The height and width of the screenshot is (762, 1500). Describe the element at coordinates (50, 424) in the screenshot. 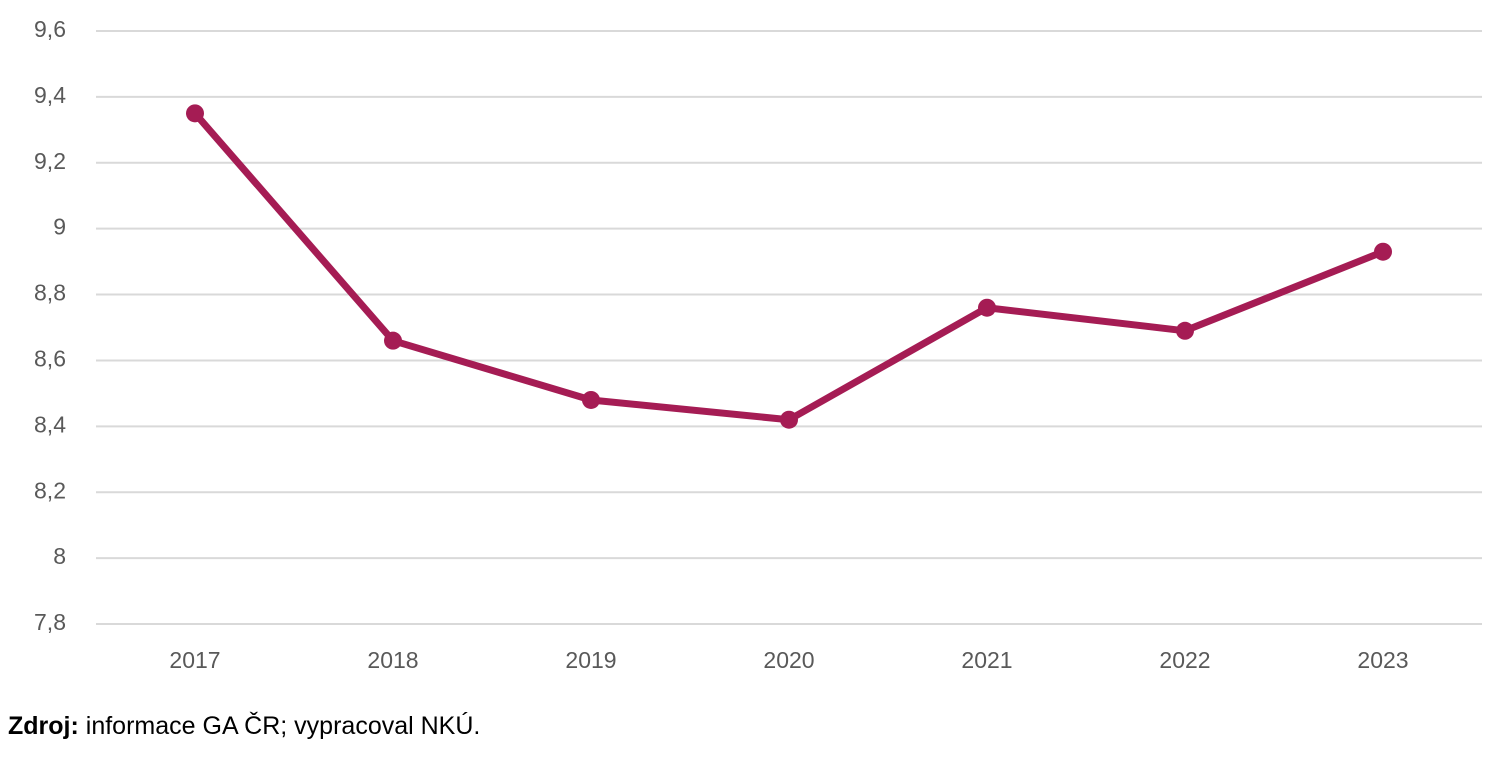

I see `y-tick-label: 8,4` at that location.